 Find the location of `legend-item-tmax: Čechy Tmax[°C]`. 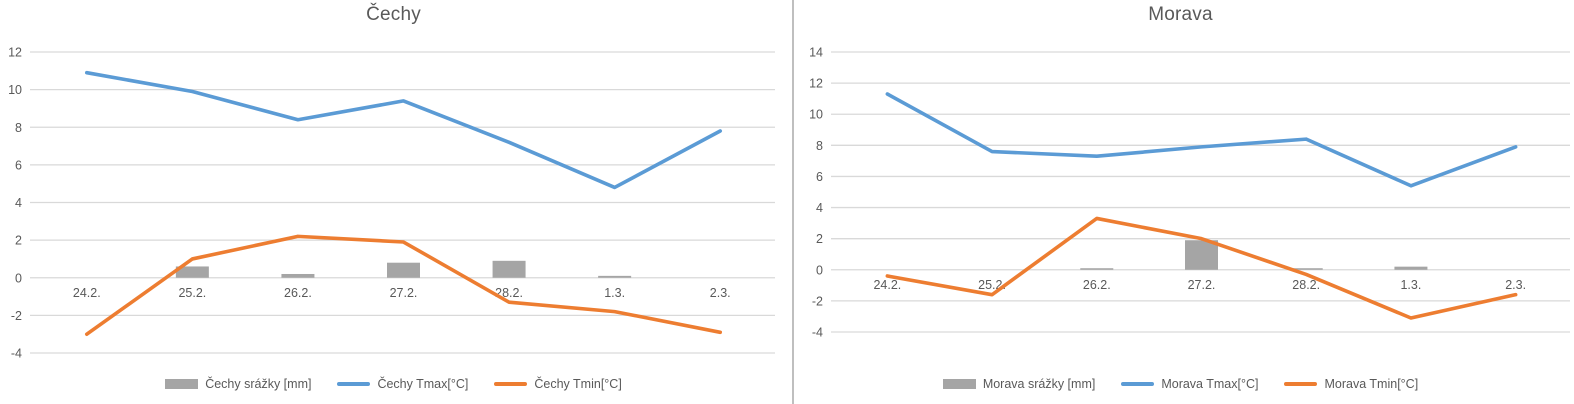

legend-item-tmax: Čechy Tmax[°C] is located at coordinates (402, 384).